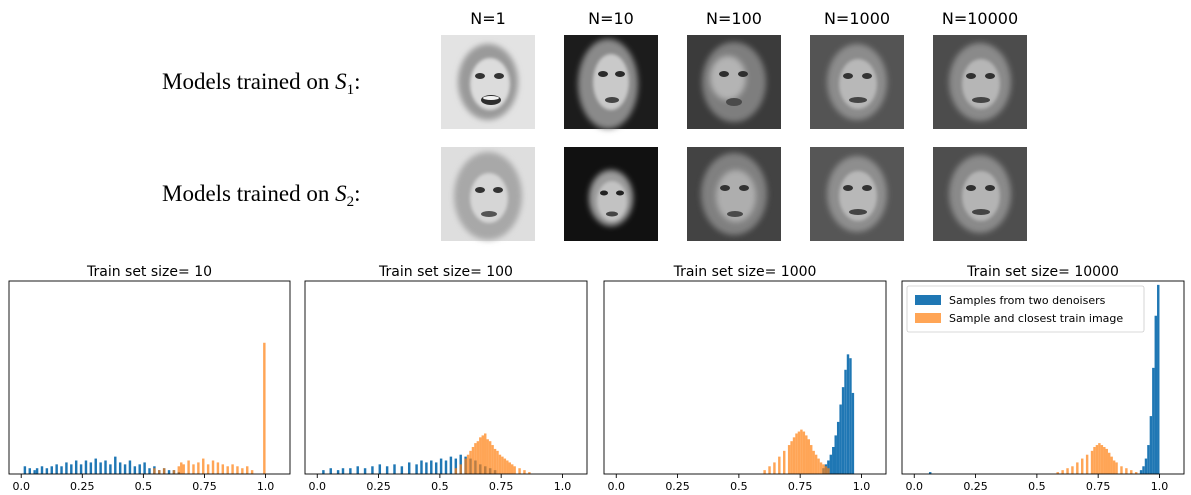 The width and height of the screenshot is (1191, 495). I want to click on panel-title: Train set size= 1000, so click(745, 272).